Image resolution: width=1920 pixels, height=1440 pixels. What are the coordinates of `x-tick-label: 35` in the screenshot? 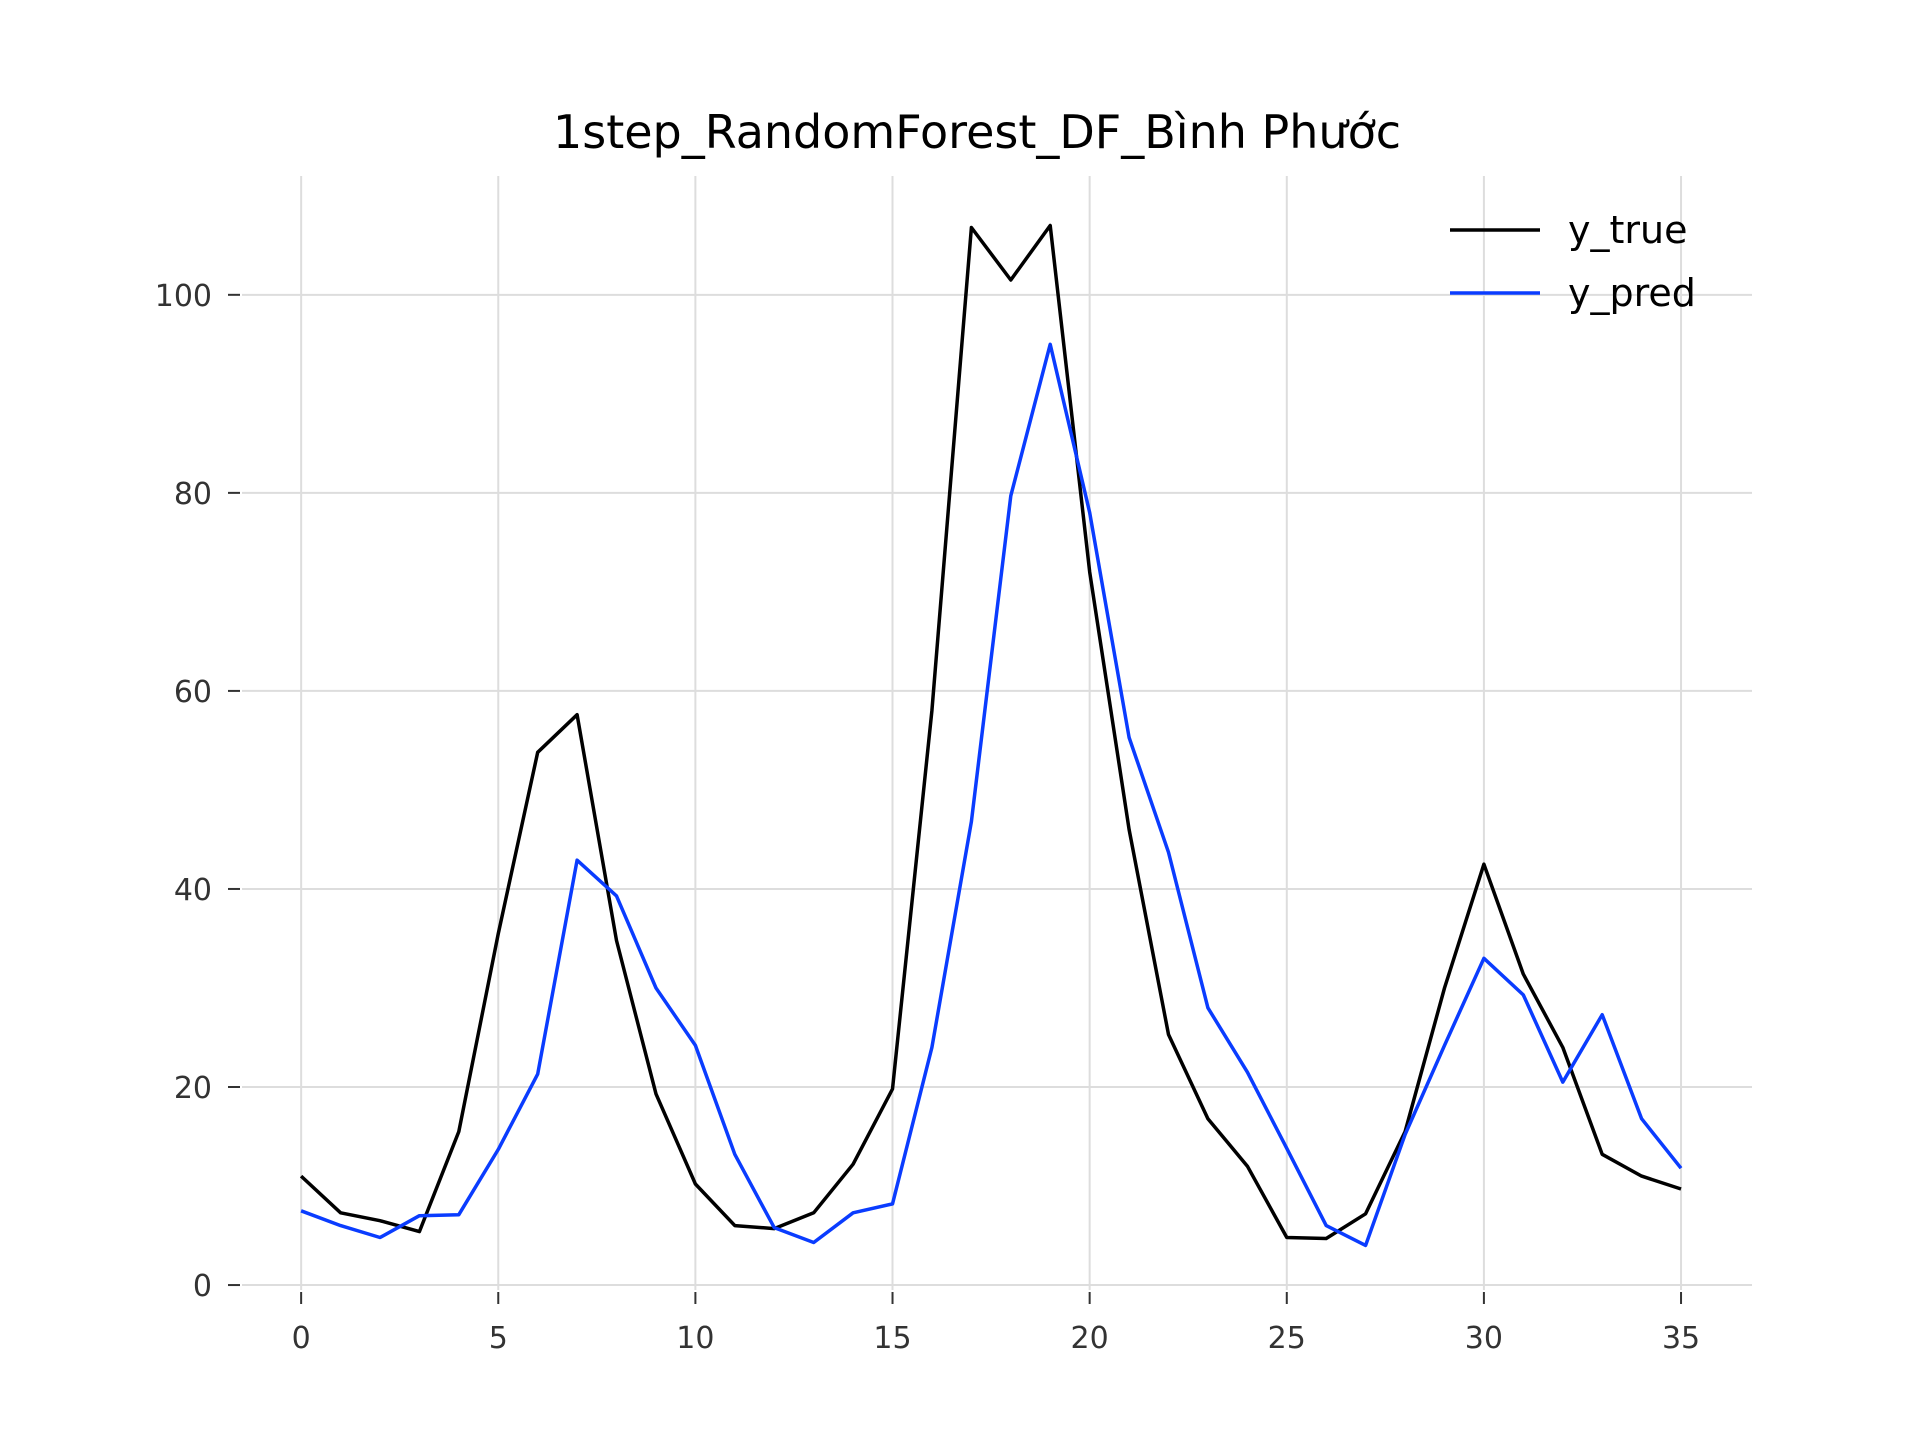 It's located at (1681, 1338).